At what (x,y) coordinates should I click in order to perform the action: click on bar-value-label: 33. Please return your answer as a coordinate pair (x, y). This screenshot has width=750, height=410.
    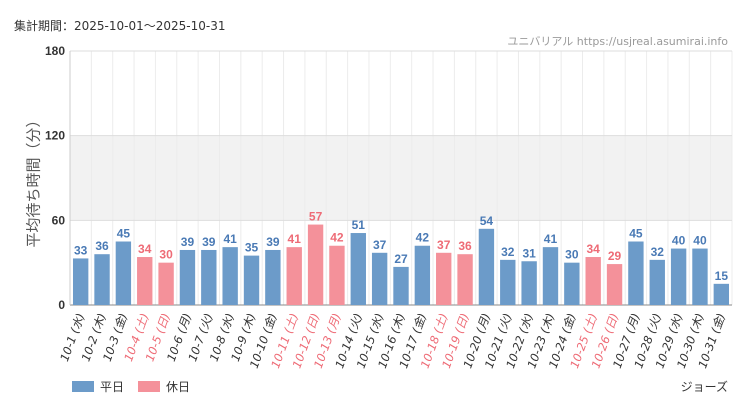
    Looking at the image, I should click on (81, 250).